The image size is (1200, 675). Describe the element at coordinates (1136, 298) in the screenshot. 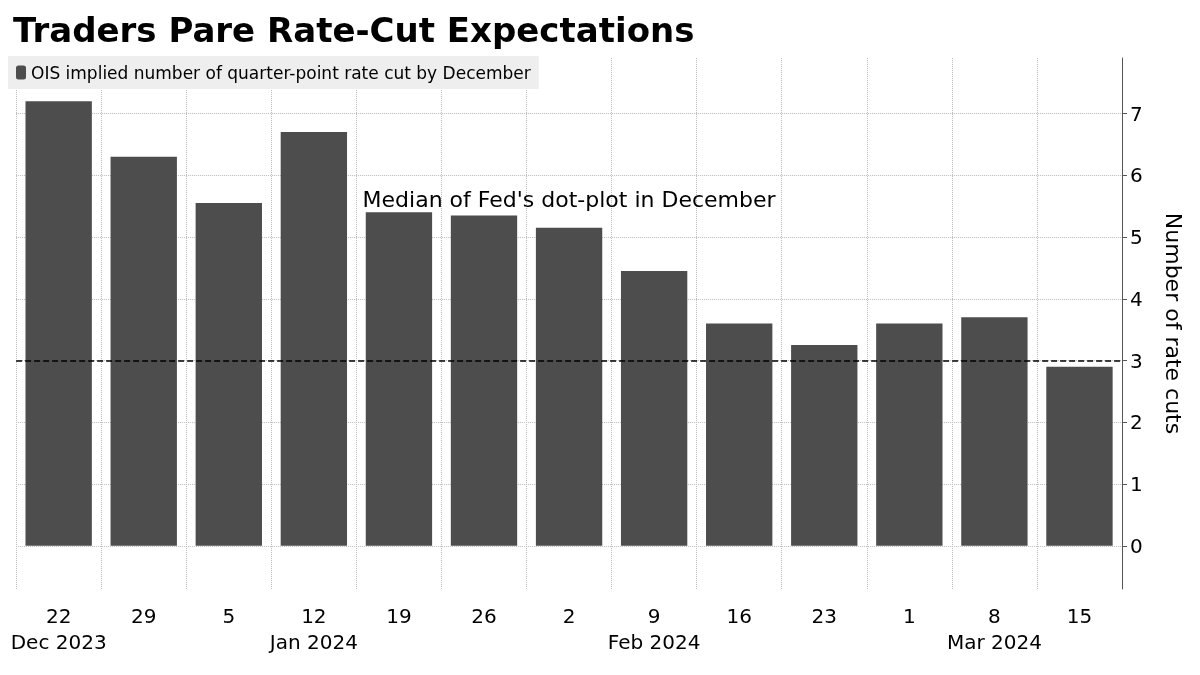

I see `y-tick-label: 4` at that location.